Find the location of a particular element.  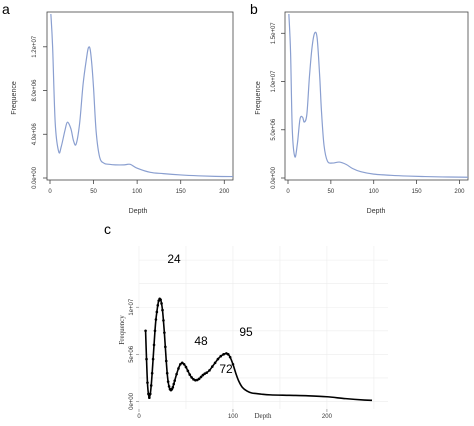

panel-a-ylabel: Frequence is located at coordinates (14, 98).